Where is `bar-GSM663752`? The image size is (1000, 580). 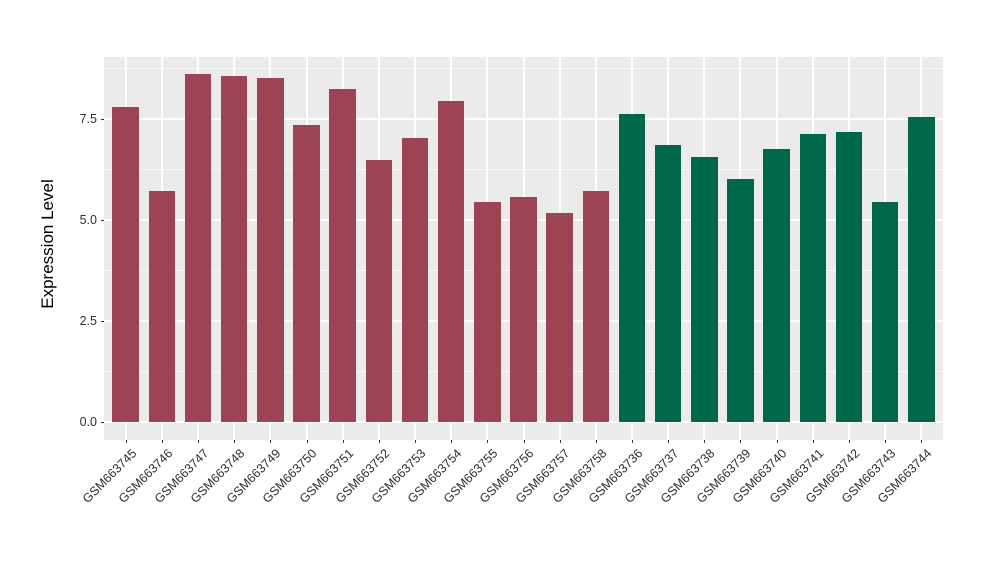 bar-GSM663752 is located at coordinates (379, 291).